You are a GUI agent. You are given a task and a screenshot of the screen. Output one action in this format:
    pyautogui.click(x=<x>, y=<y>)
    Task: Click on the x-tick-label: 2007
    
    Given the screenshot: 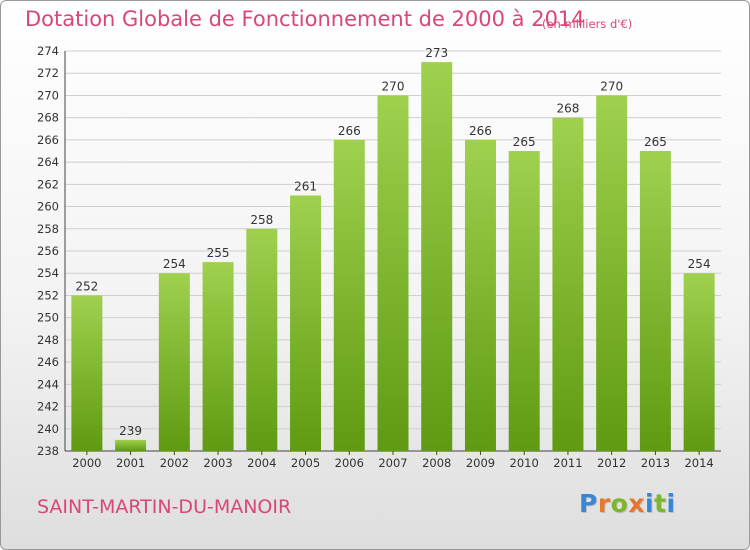 What is the action you would take?
    pyautogui.click(x=392, y=463)
    